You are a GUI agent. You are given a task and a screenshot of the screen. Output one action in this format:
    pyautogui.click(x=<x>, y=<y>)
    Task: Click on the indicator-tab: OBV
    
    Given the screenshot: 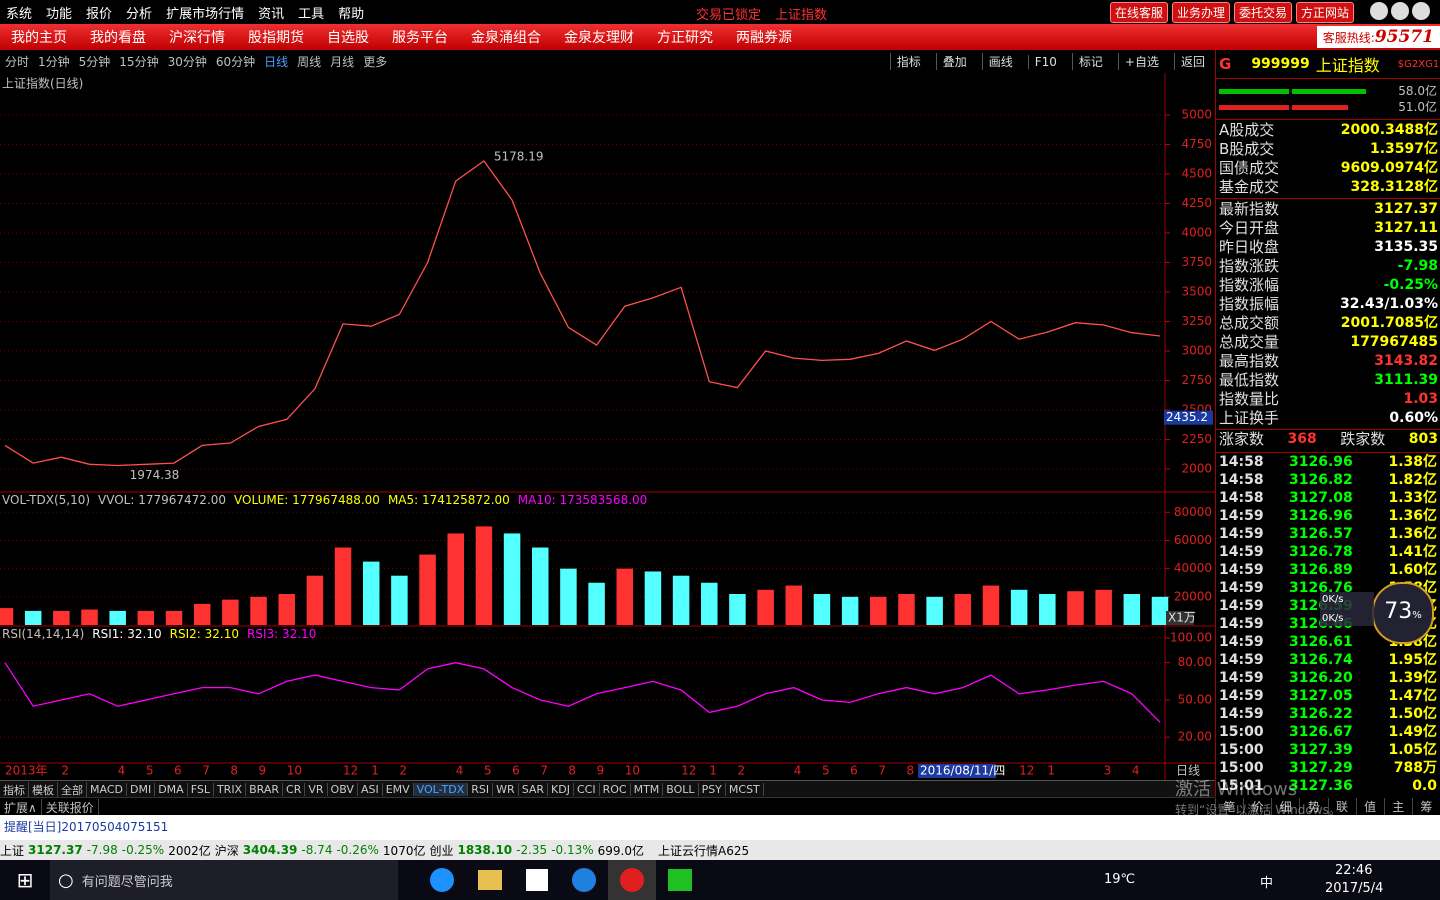 What is the action you would take?
    pyautogui.click(x=343, y=789)
    